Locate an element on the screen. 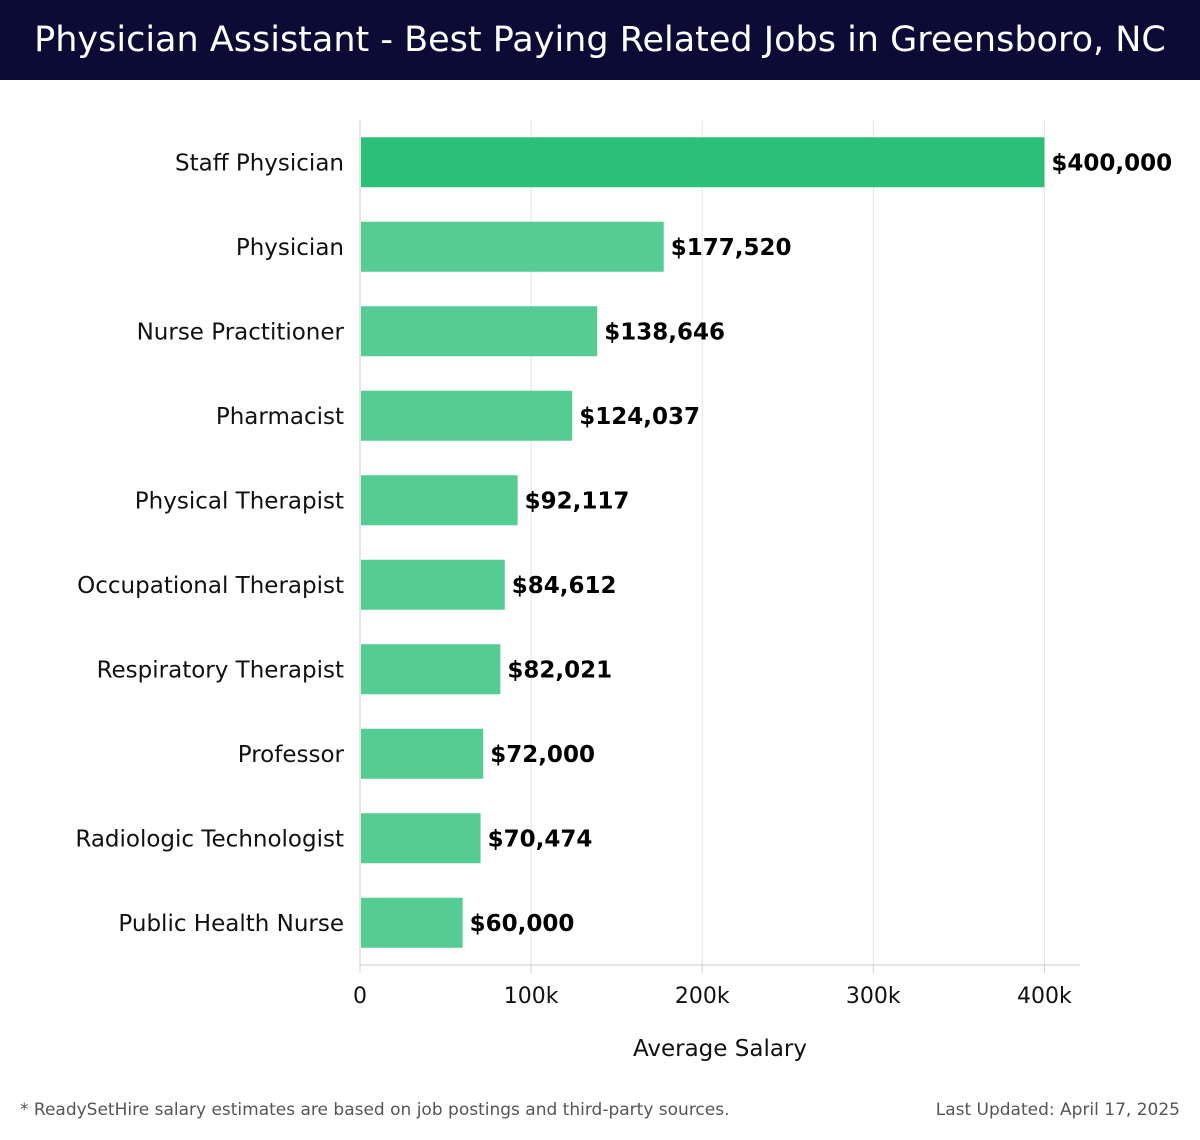 Image resolution: width=1200 pixels, height=1140 pixels. category-label: Physical Therapist is located at coordinates (239, 501).